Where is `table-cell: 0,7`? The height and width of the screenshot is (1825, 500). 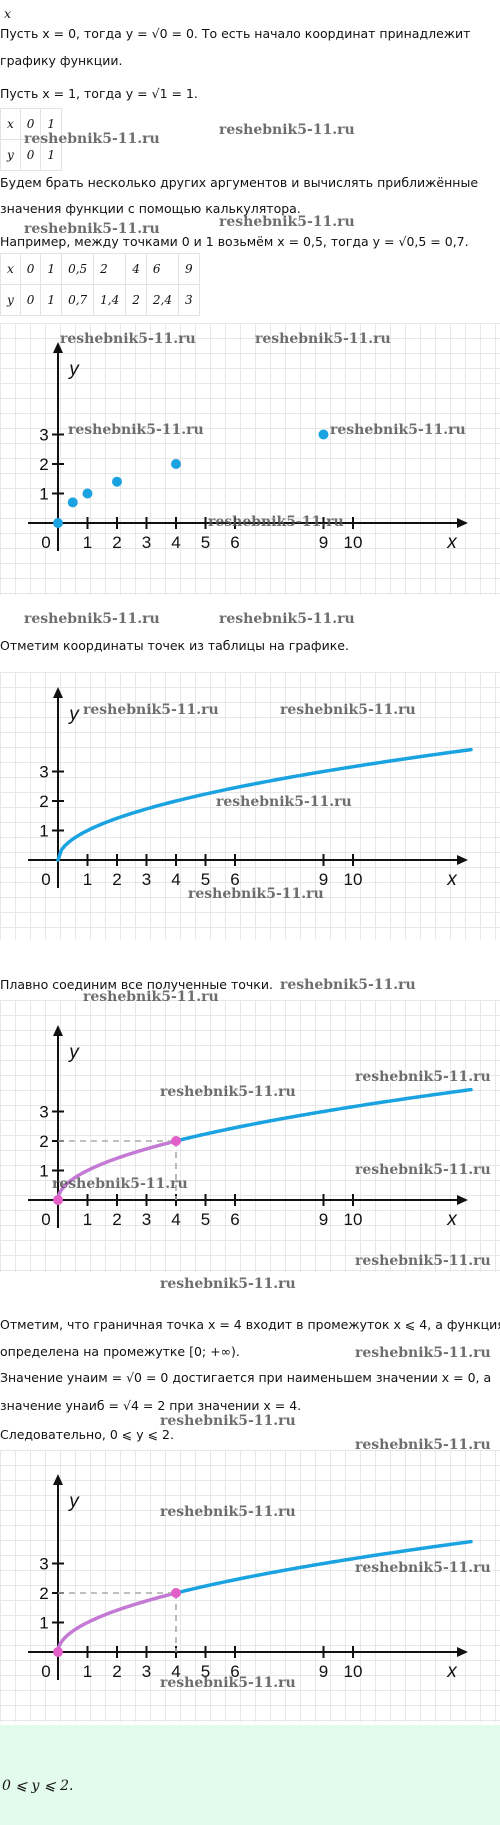
table-cell: 0,7 is located at coordinates (78, 300).